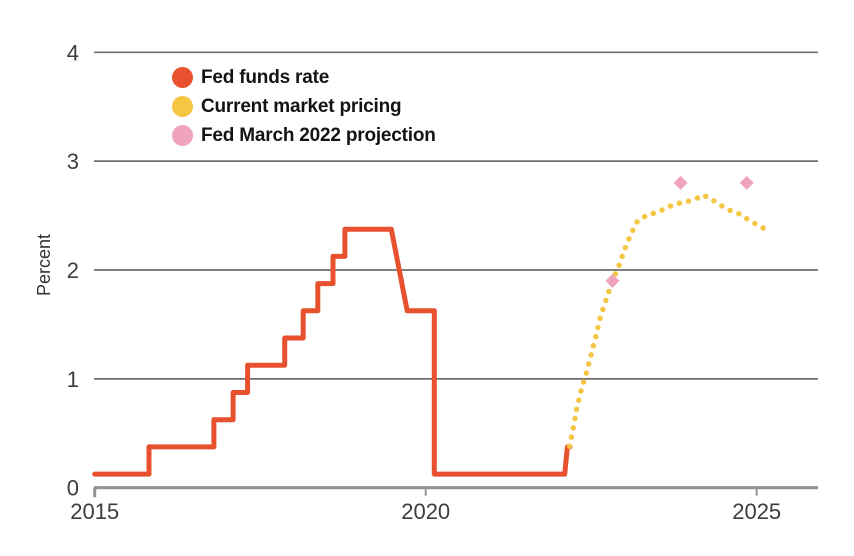  Describe the element at coordinates (94, 511) in the screenshot. I see `x-tick-label-2015: 2015` at that location.